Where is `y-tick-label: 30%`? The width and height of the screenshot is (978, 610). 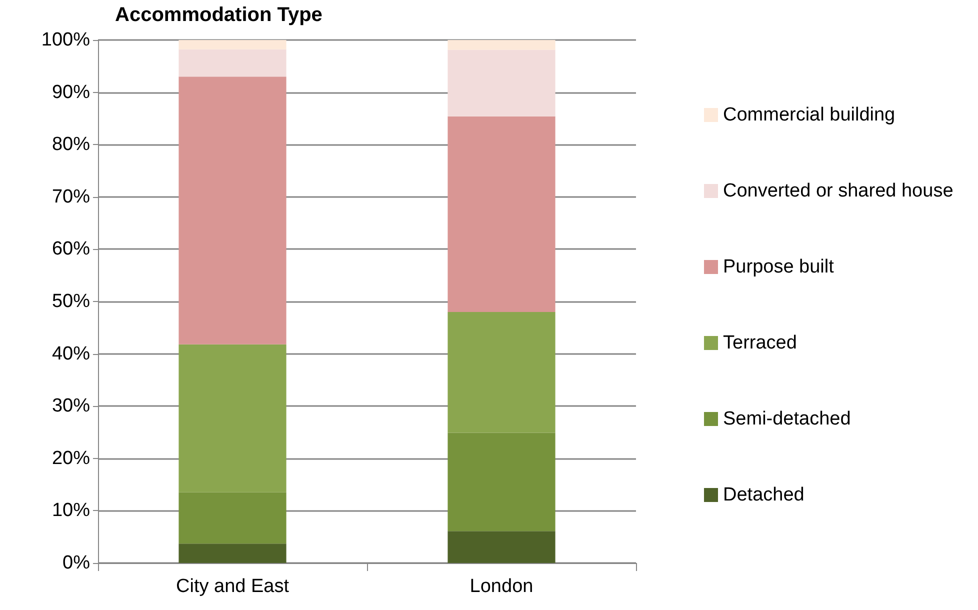 y-tick-label: 30% is located at coordinates (71, 406).